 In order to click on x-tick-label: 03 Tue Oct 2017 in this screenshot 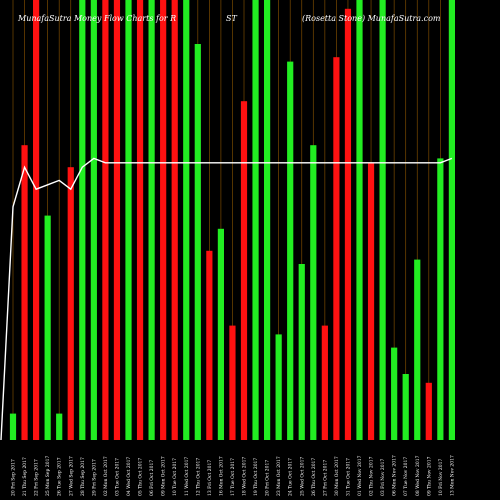, I will do `click(117, 477)`.